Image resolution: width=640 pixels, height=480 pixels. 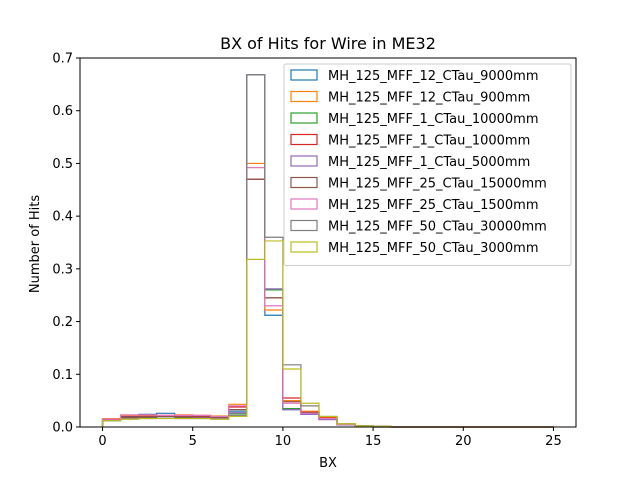 What do you see at coordinates (328, 43) in the screenshot?
I see `chart-title: BX of Hits for Wire in ME32` at bounding box center [328, 43].